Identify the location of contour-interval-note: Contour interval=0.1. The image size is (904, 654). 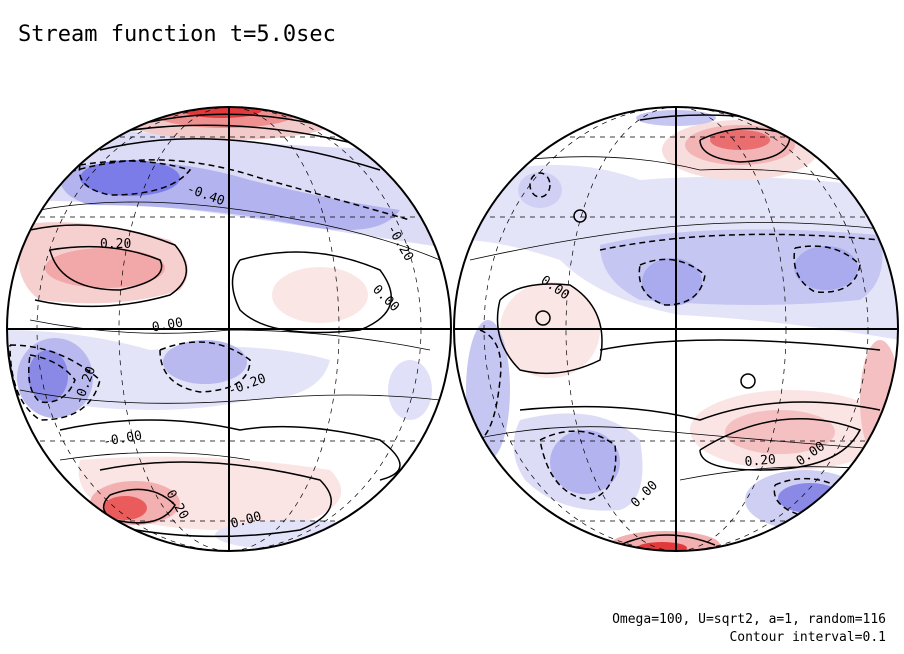
(807, 637).